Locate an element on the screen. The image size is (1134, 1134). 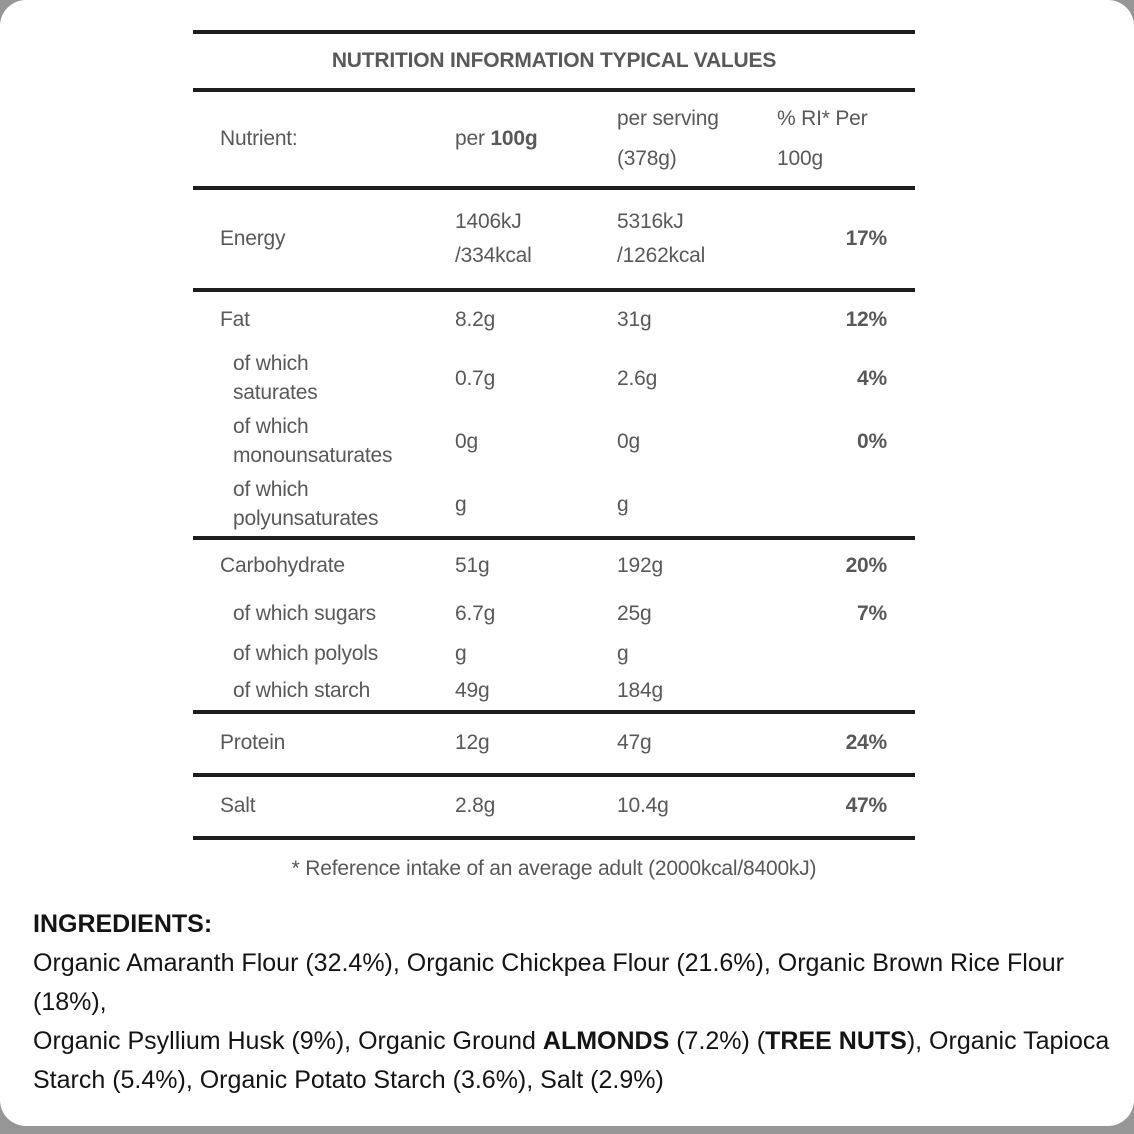
per-serving-value: 25g is located at coordinates (634, 613).